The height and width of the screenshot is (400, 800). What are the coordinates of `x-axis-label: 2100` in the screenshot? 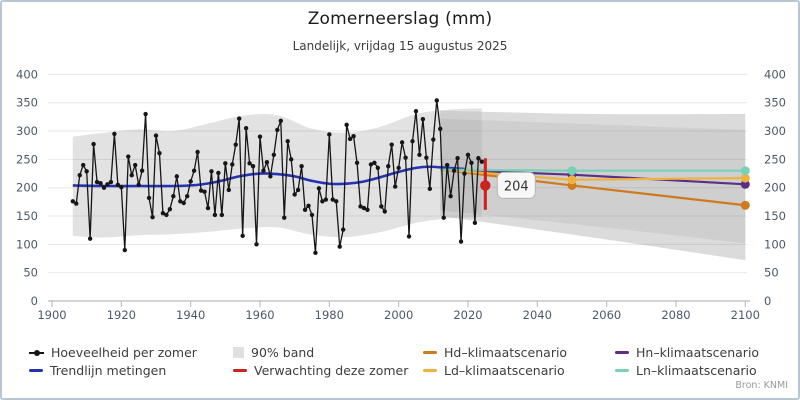 It's located at (745, 315).